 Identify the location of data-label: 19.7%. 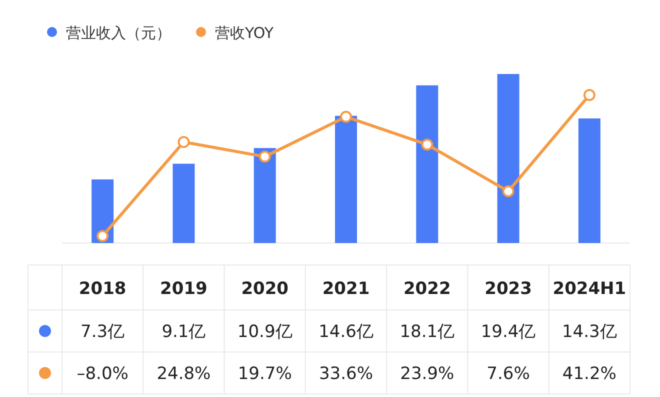
(265, 374).